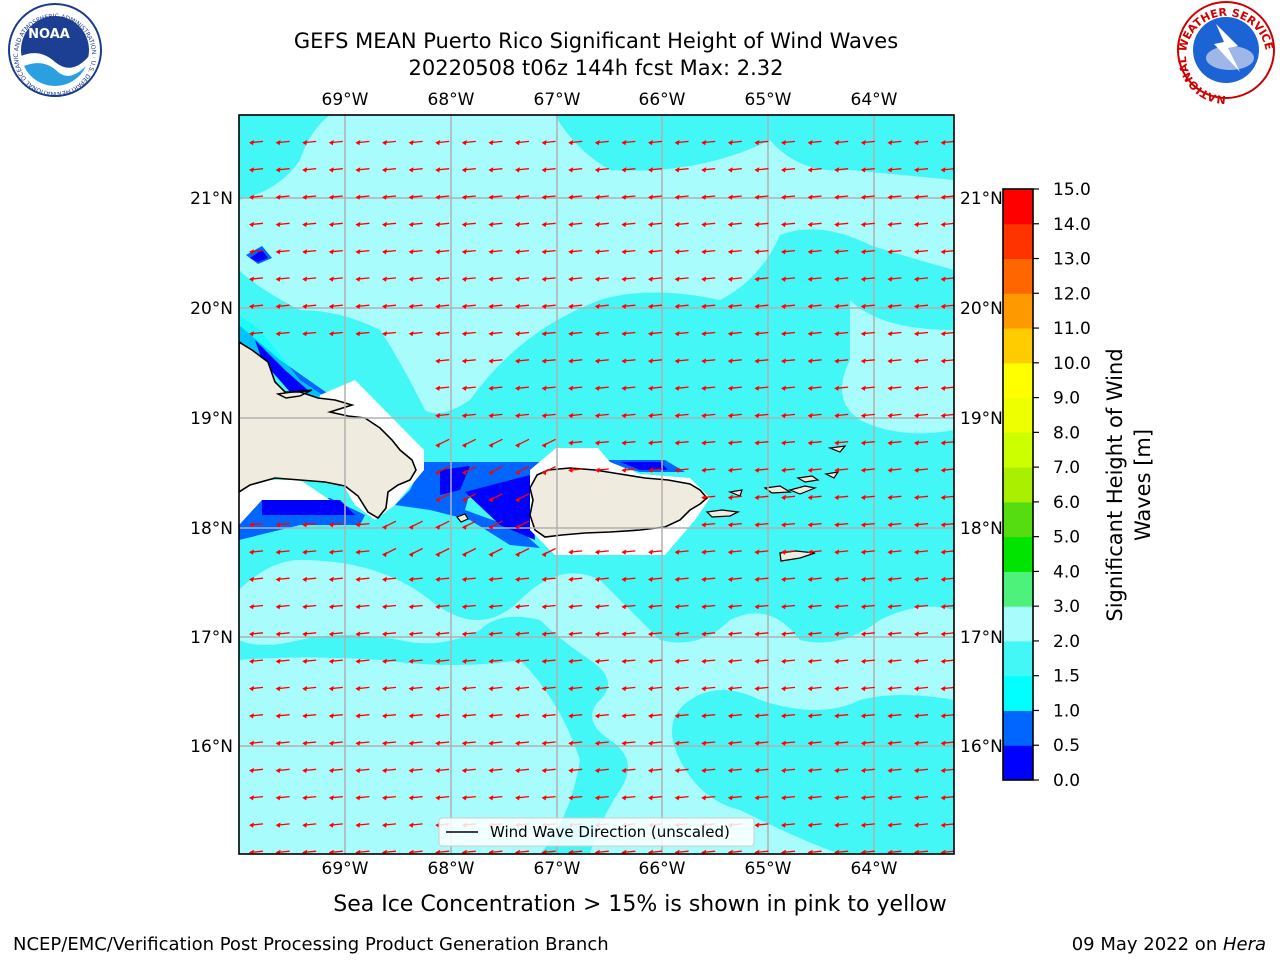 The image size is (1280, 960). I want to click on map-legend: Wind Wave Direction (unscaled), so click(596, 832).